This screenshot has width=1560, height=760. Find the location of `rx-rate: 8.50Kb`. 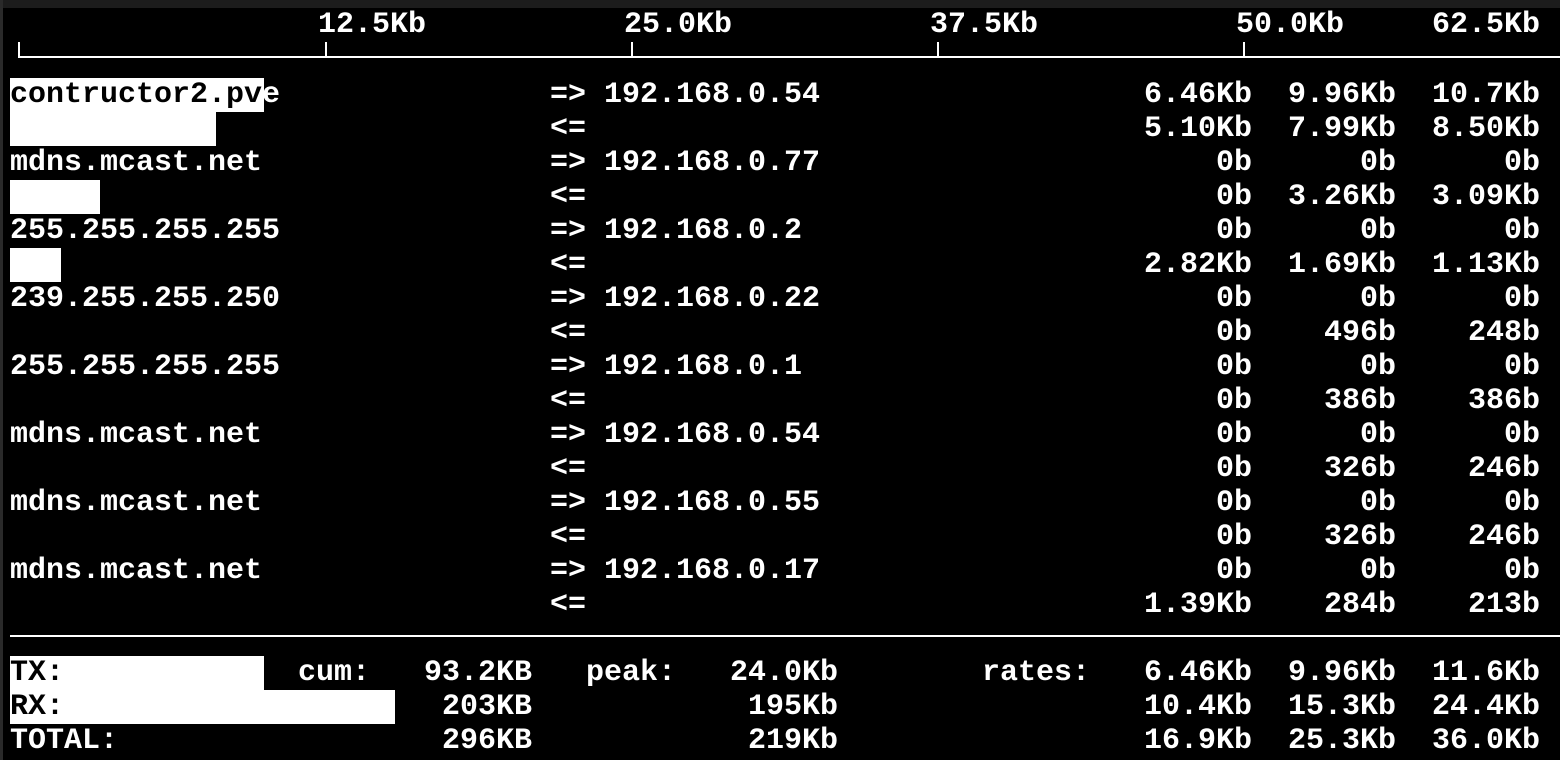

rx-rate: 8.50Kb is located at coordinates (1485, 129).